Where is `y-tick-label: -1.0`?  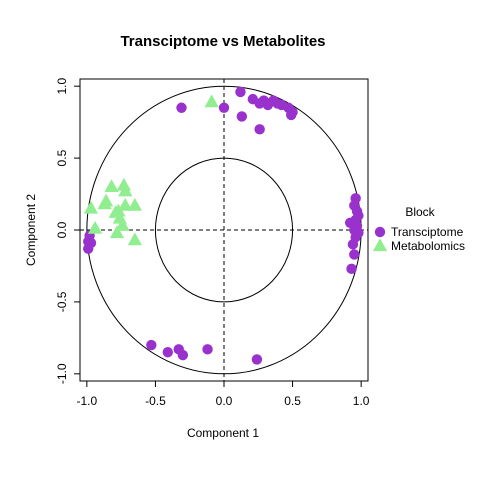
y-tick-label: -1.0 is located at coordinates (62, 373).